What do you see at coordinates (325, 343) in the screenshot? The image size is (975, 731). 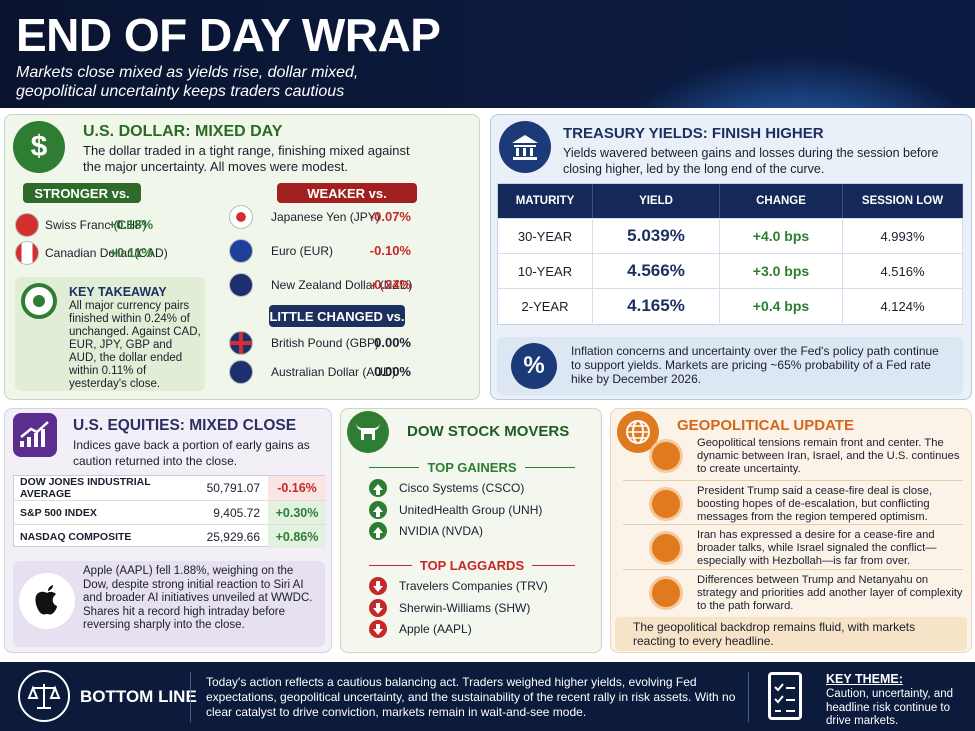 I see `currency-name: British Pound (GBP)` at bounding box center [325, 343].